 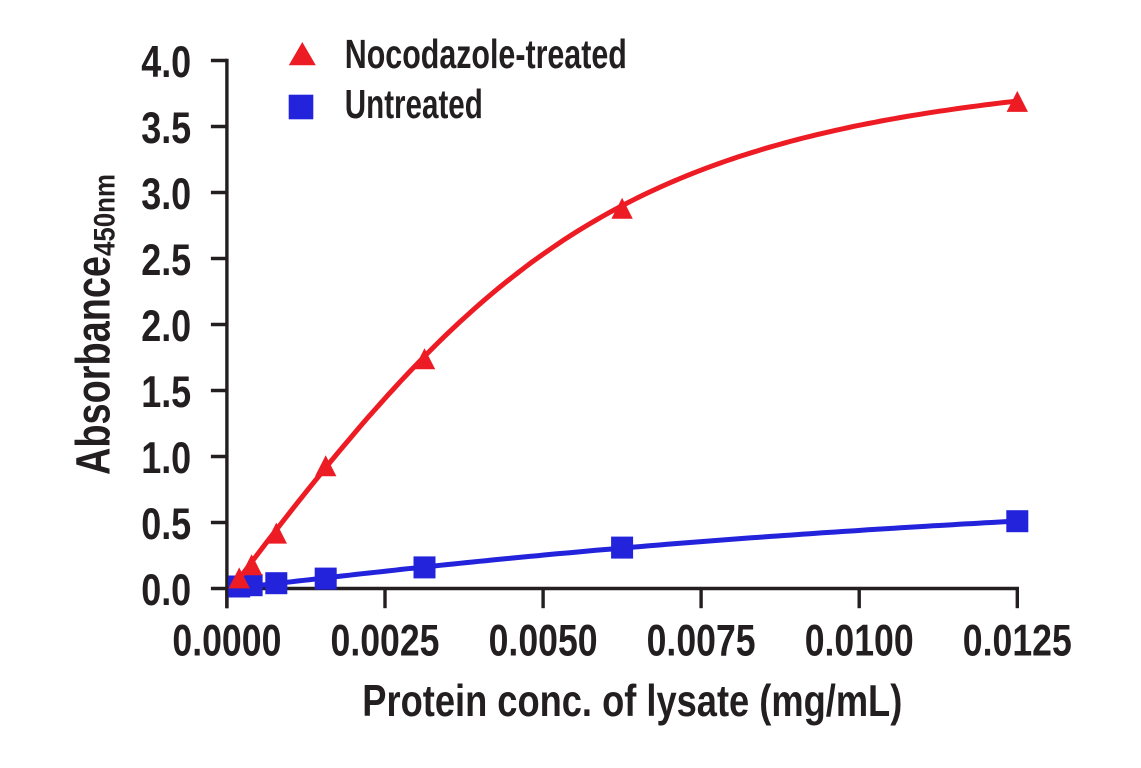 What do you see at coordinates (166, 458) in the screenshot?
I see `svg-text: 1.0` at bounding box center [166, 458].